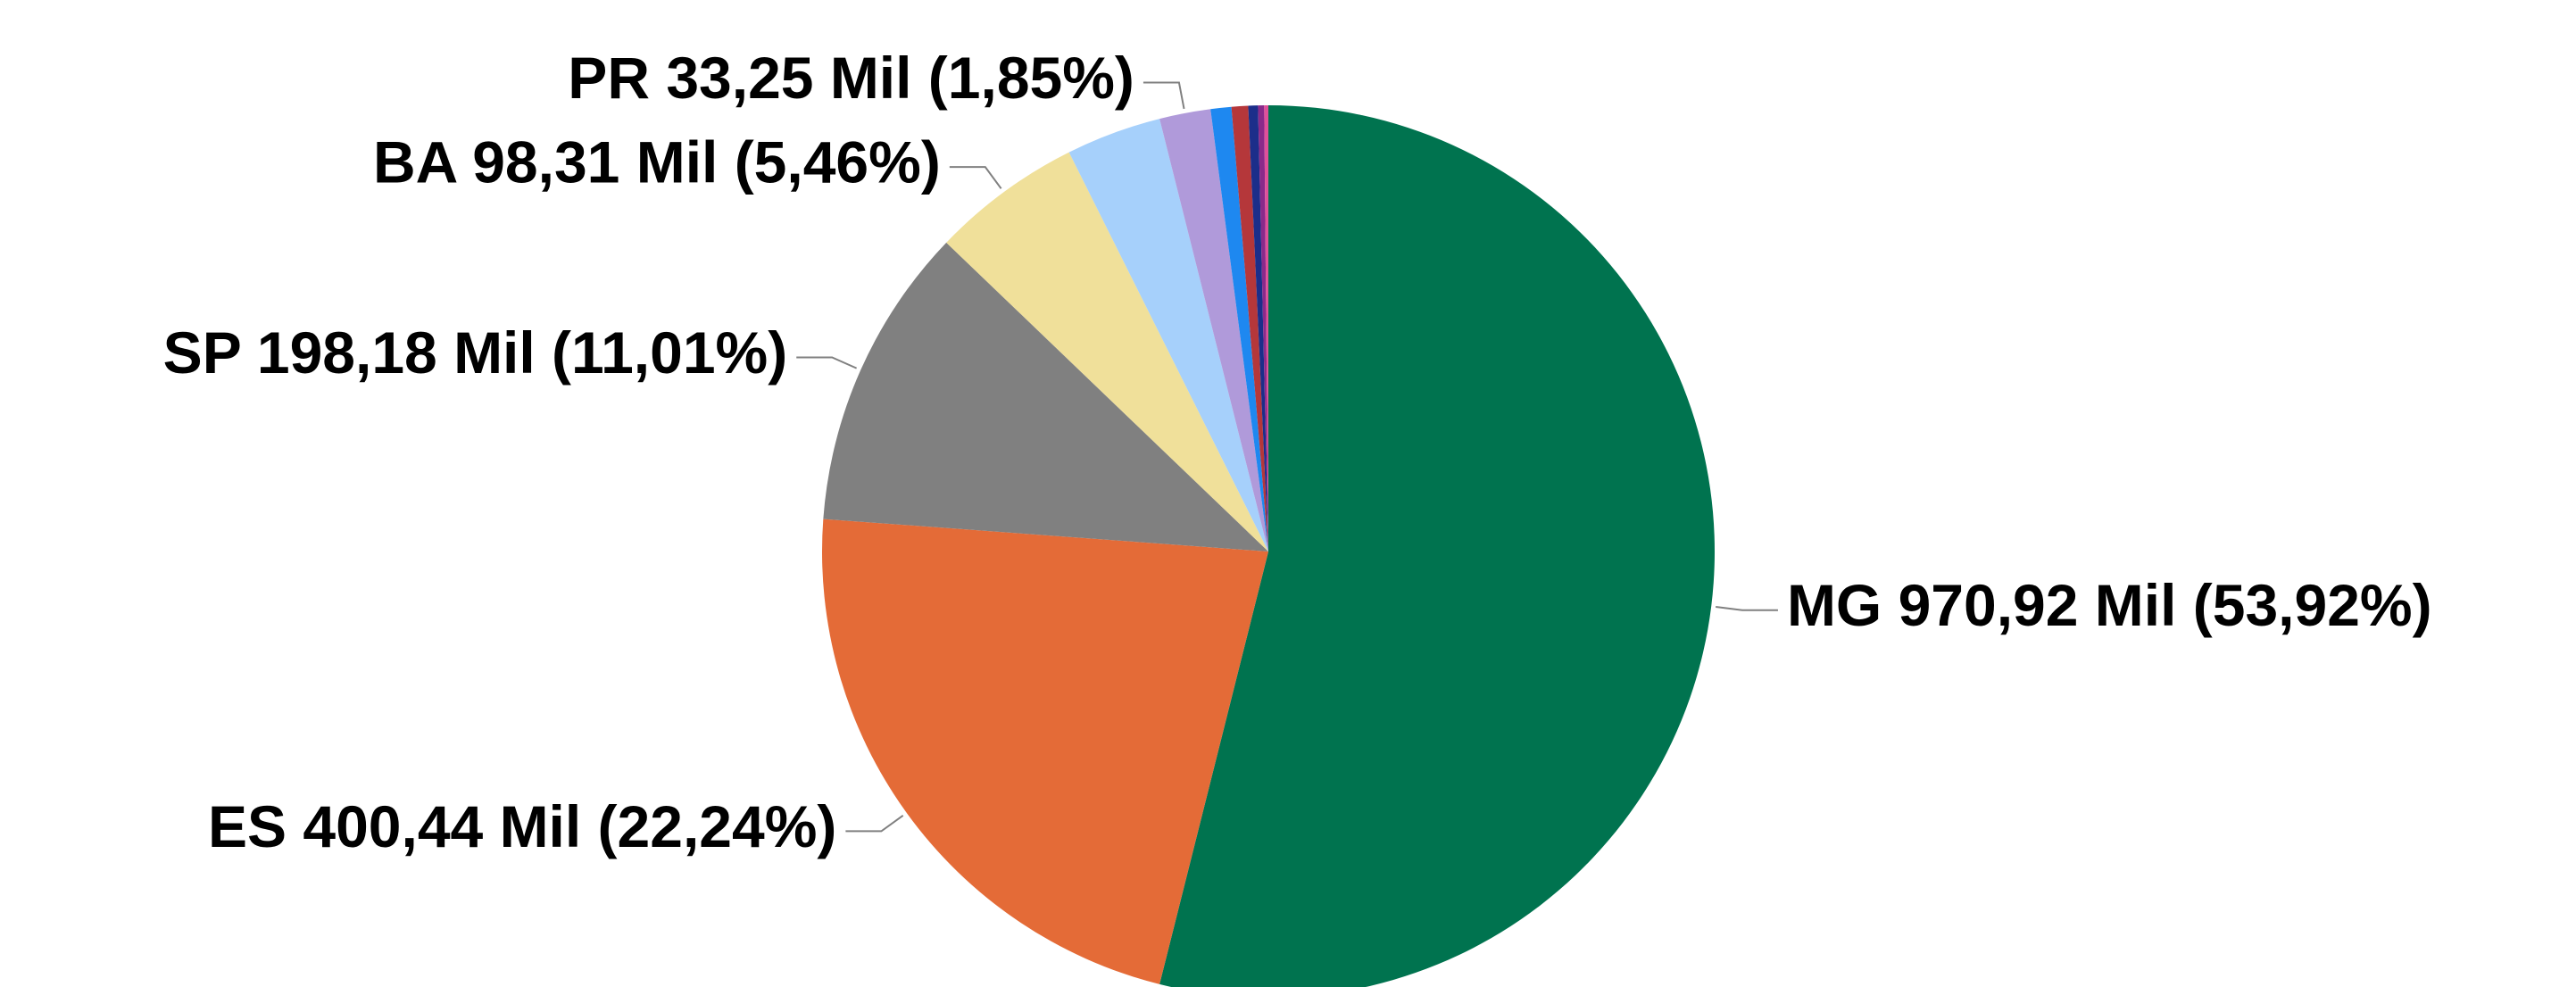 This screenshot has height=987, width=2576. What do you see at coordinates (522, 826) in the screenshot?
I see `data-label: ES 400,44 Mil (22,24%)` at bounding box center [522, 826].